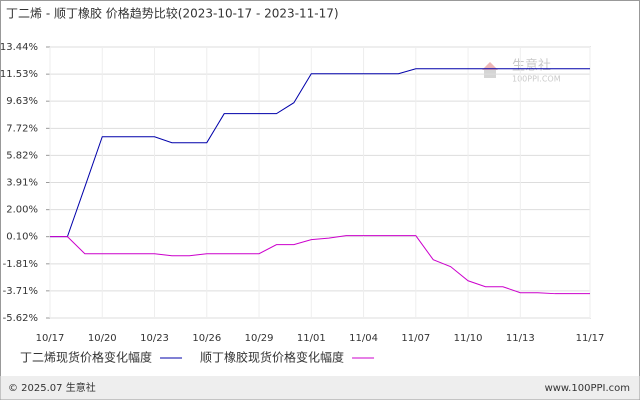 Image resolution: width=640 pixels, height=404 pixels. What do you see at coordinates (20, 291) in the screenshot?
I see `y-tick-label: -3.71%` at bounding box center [20, 291].